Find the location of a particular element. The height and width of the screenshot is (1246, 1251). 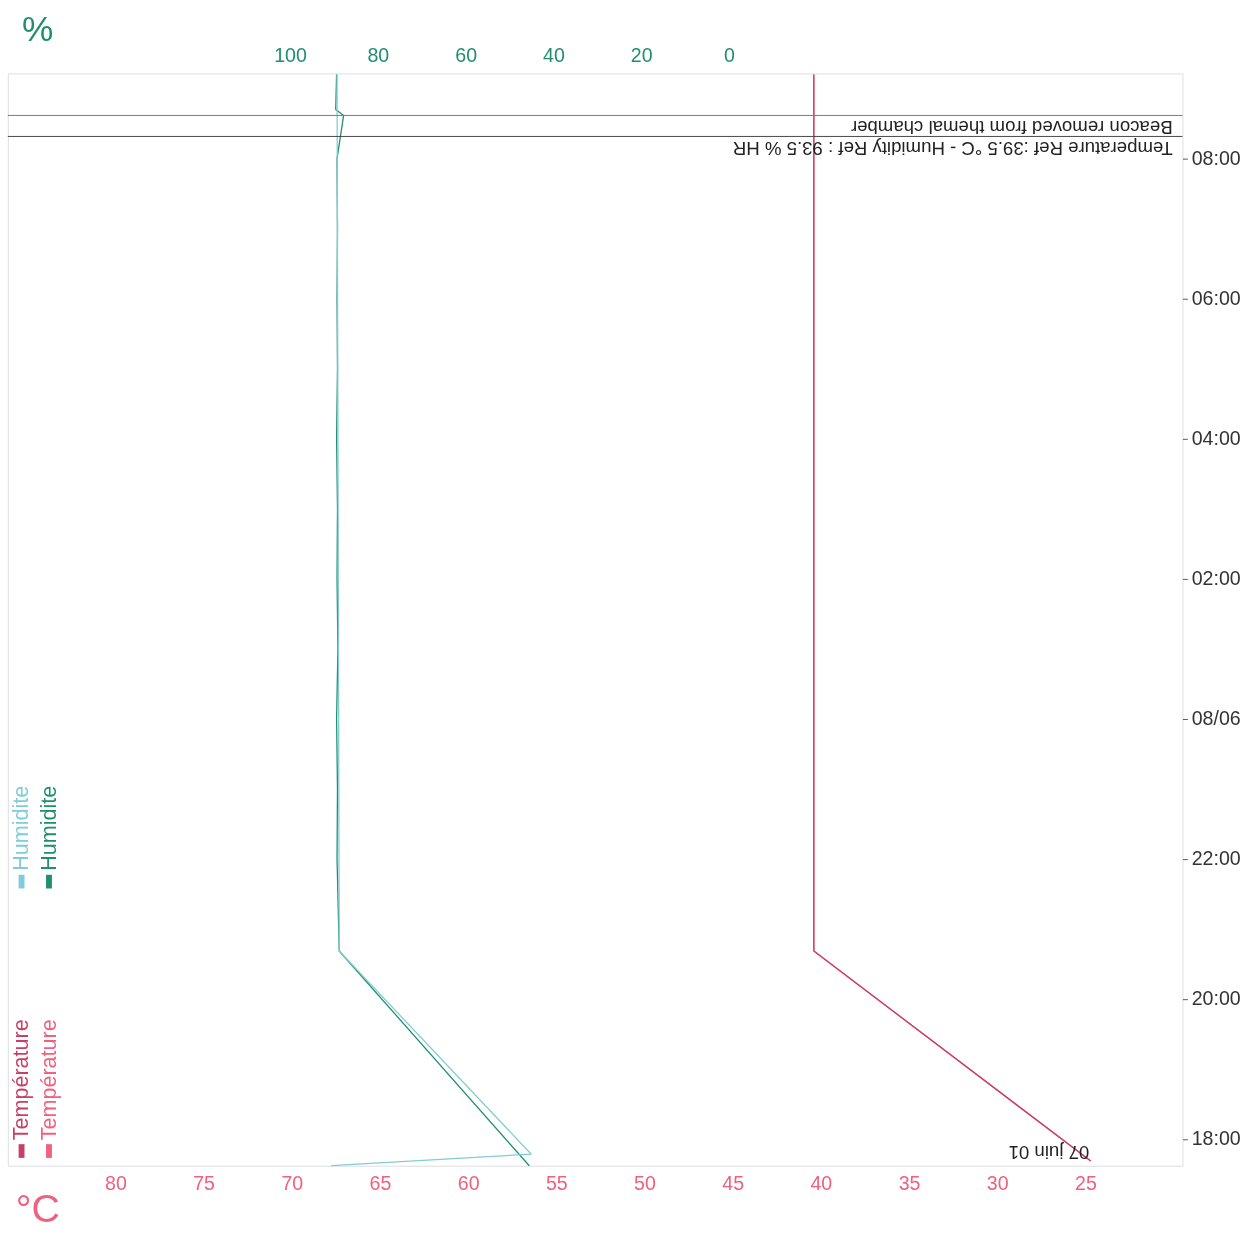

x2-tick-label: 0 is located at coordinates (730, 55).